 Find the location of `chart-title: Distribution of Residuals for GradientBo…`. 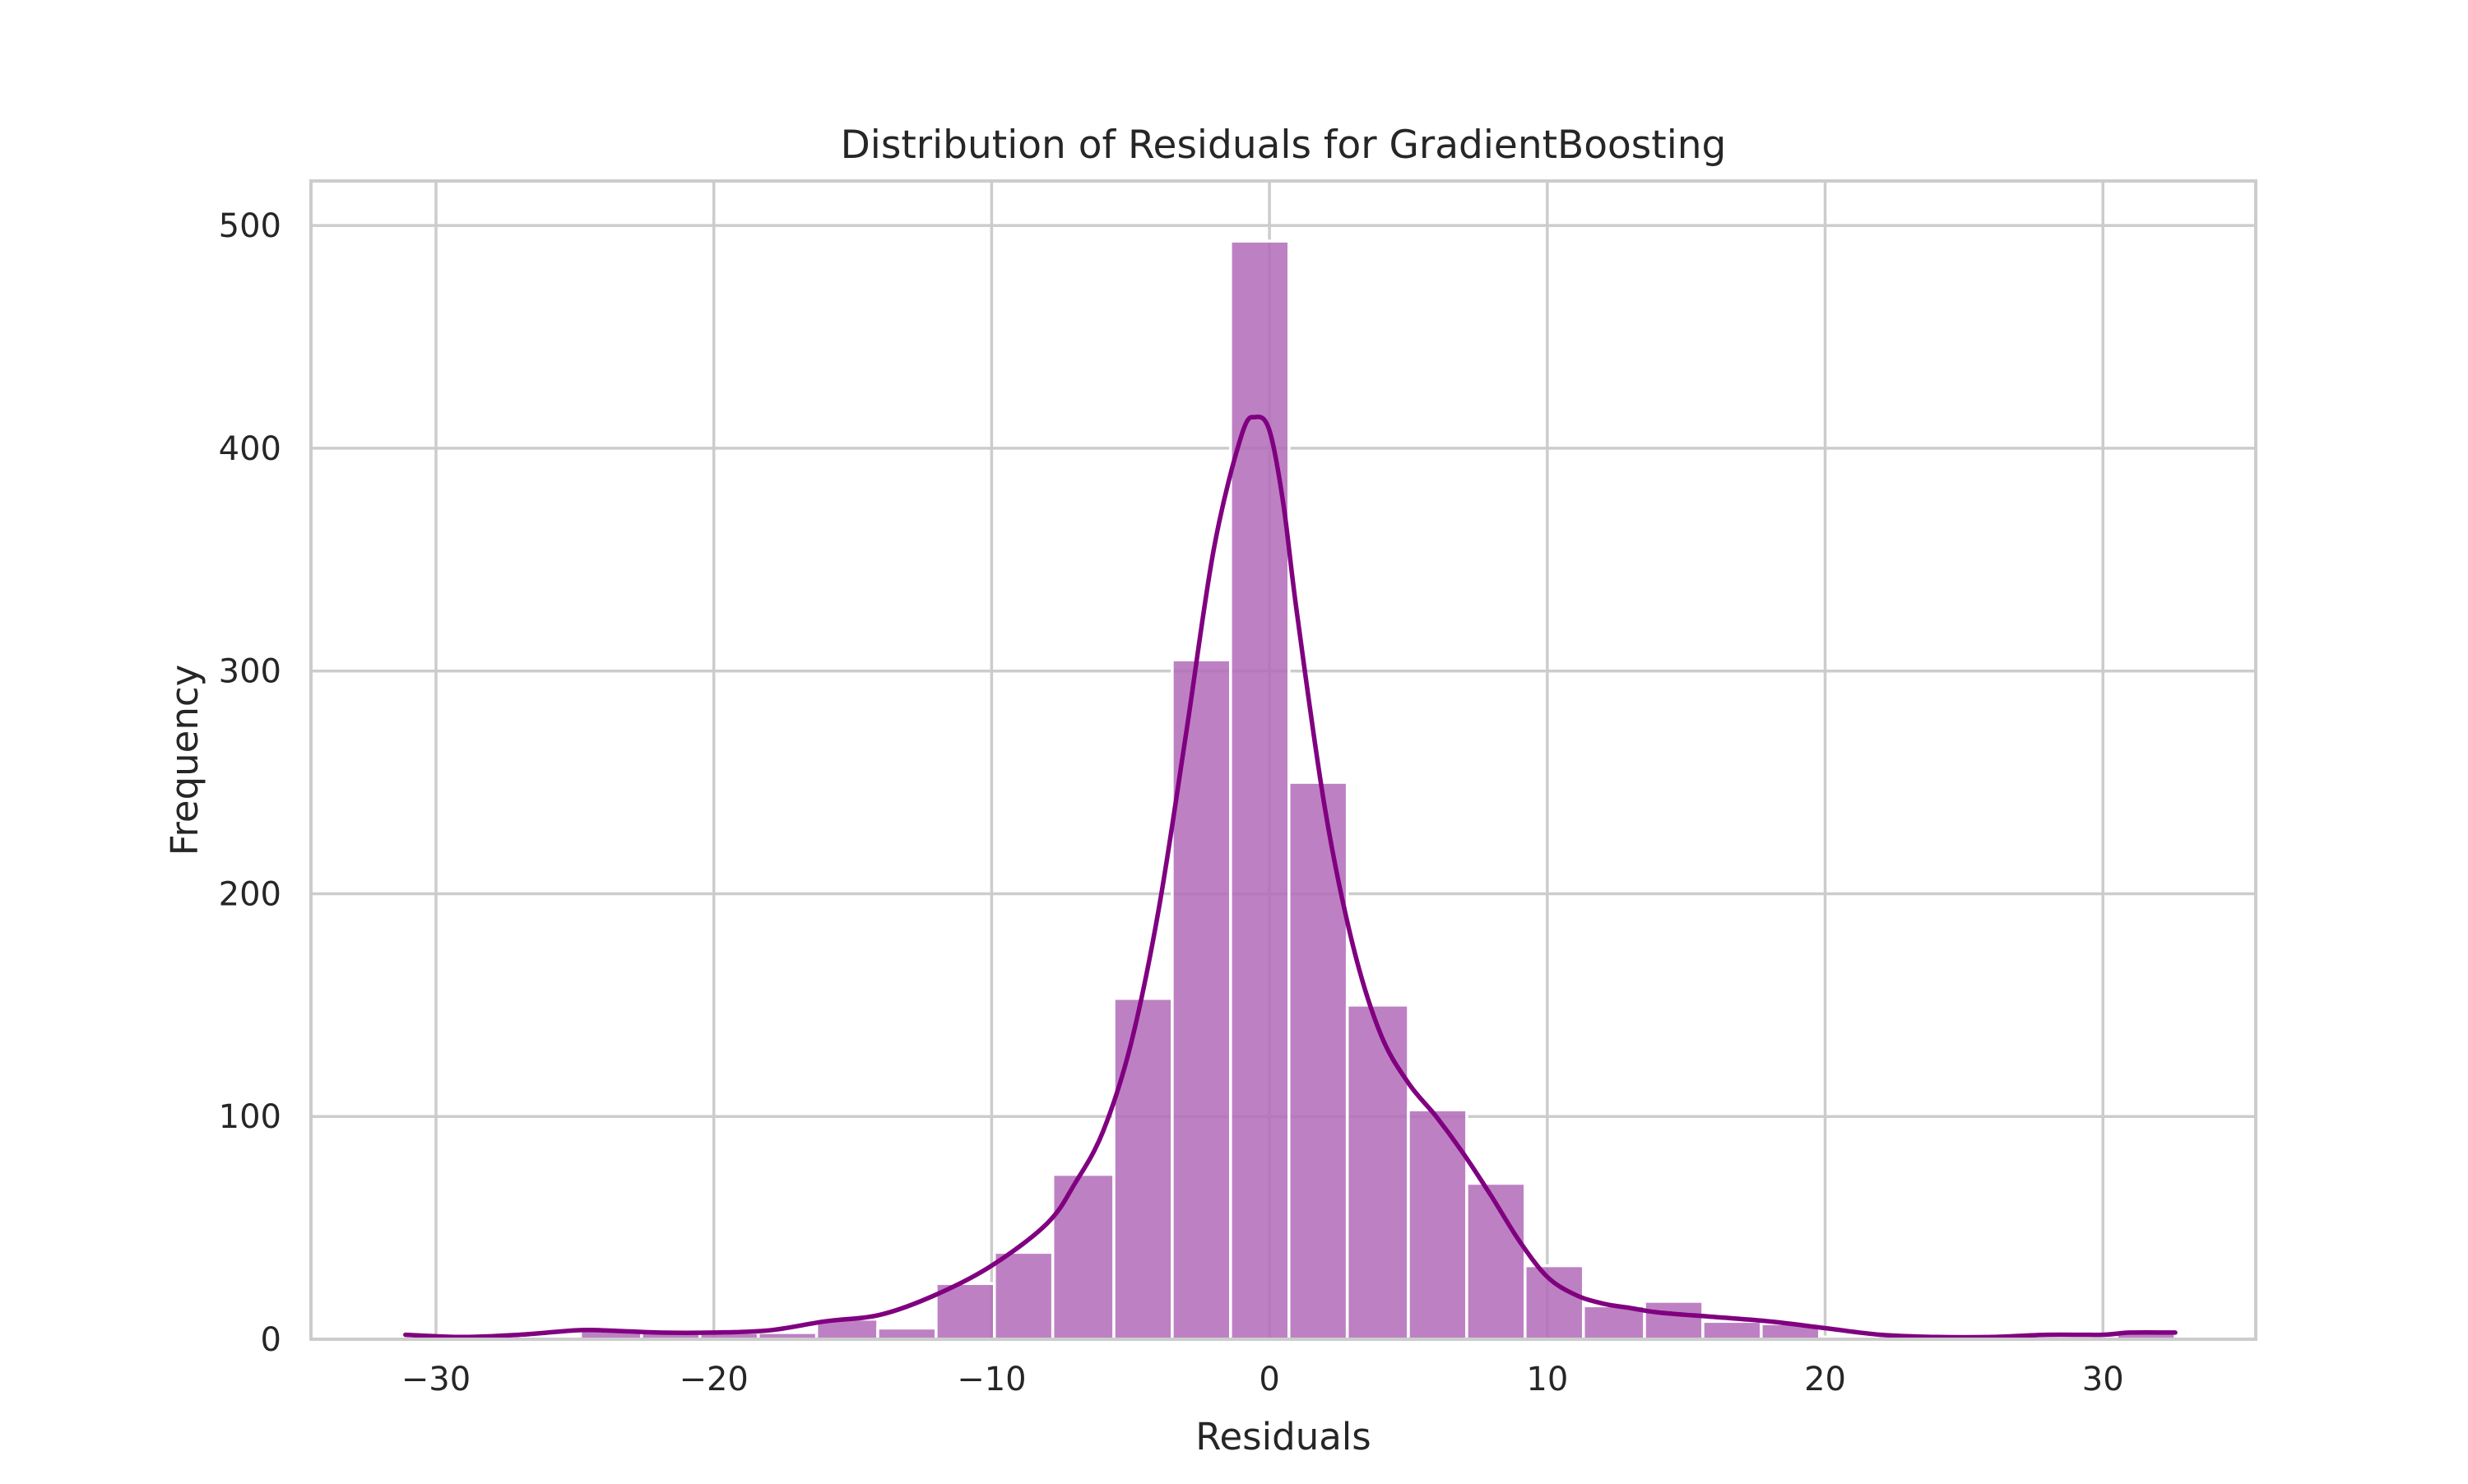

chart-title: Distribution of Residuals for GradientBo… is located at coordinates (1284, 145).